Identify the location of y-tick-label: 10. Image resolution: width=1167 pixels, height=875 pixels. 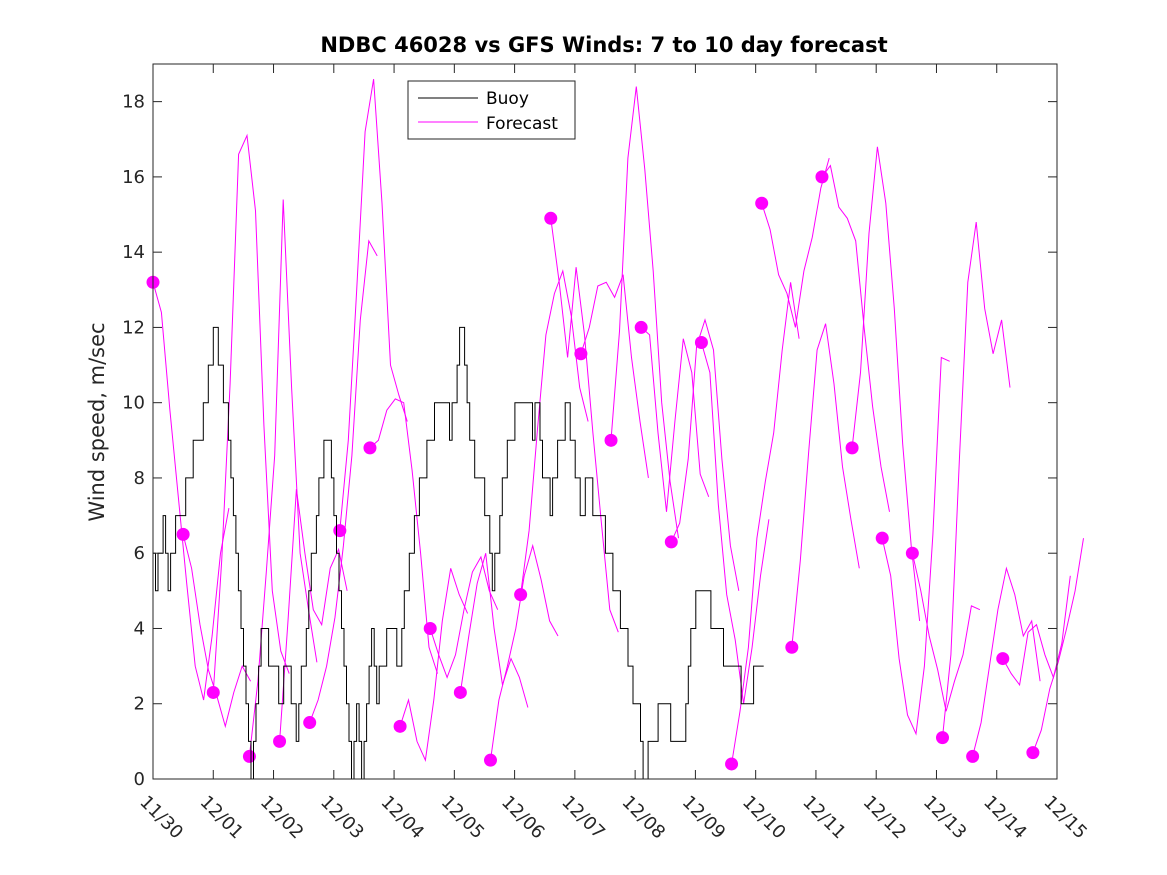
(133, 403).